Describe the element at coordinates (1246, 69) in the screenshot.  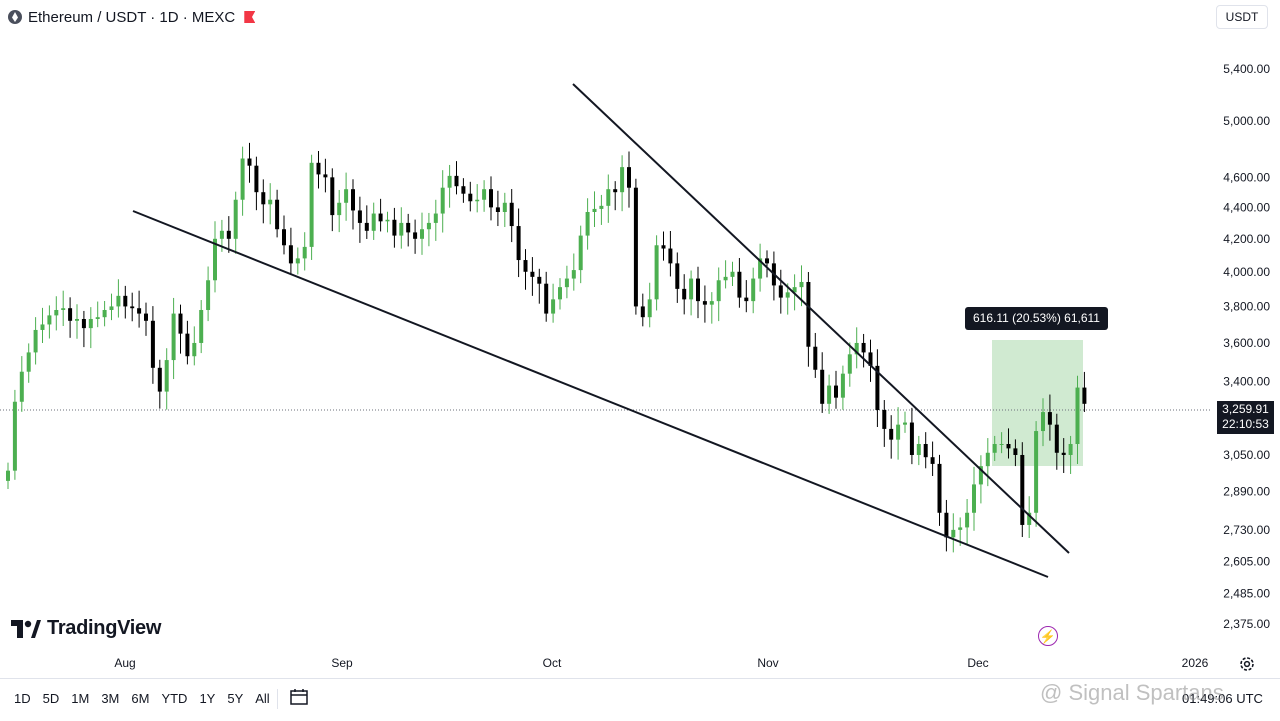
I see `y-tick-label: 5,400.00` at that location.